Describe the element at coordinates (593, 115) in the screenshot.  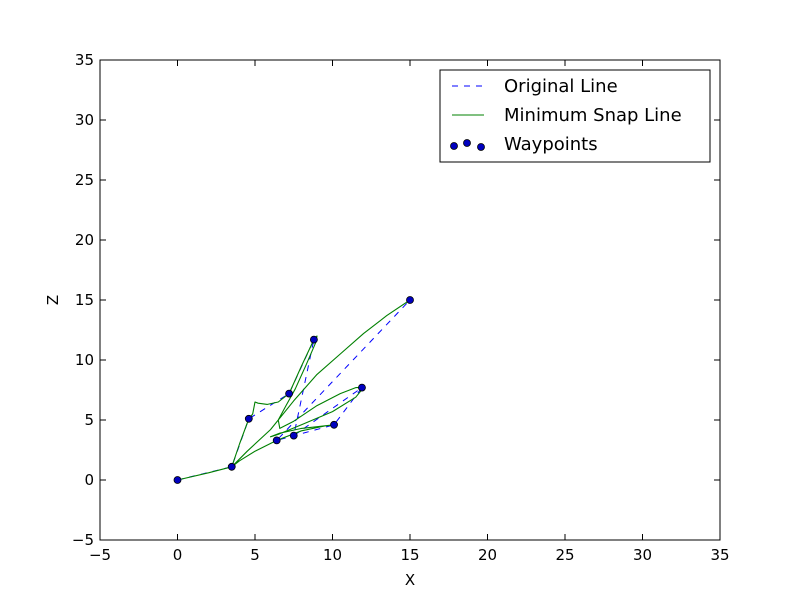
I see `legend-minsnap-line-label: Minimum Snap Line` at that location.